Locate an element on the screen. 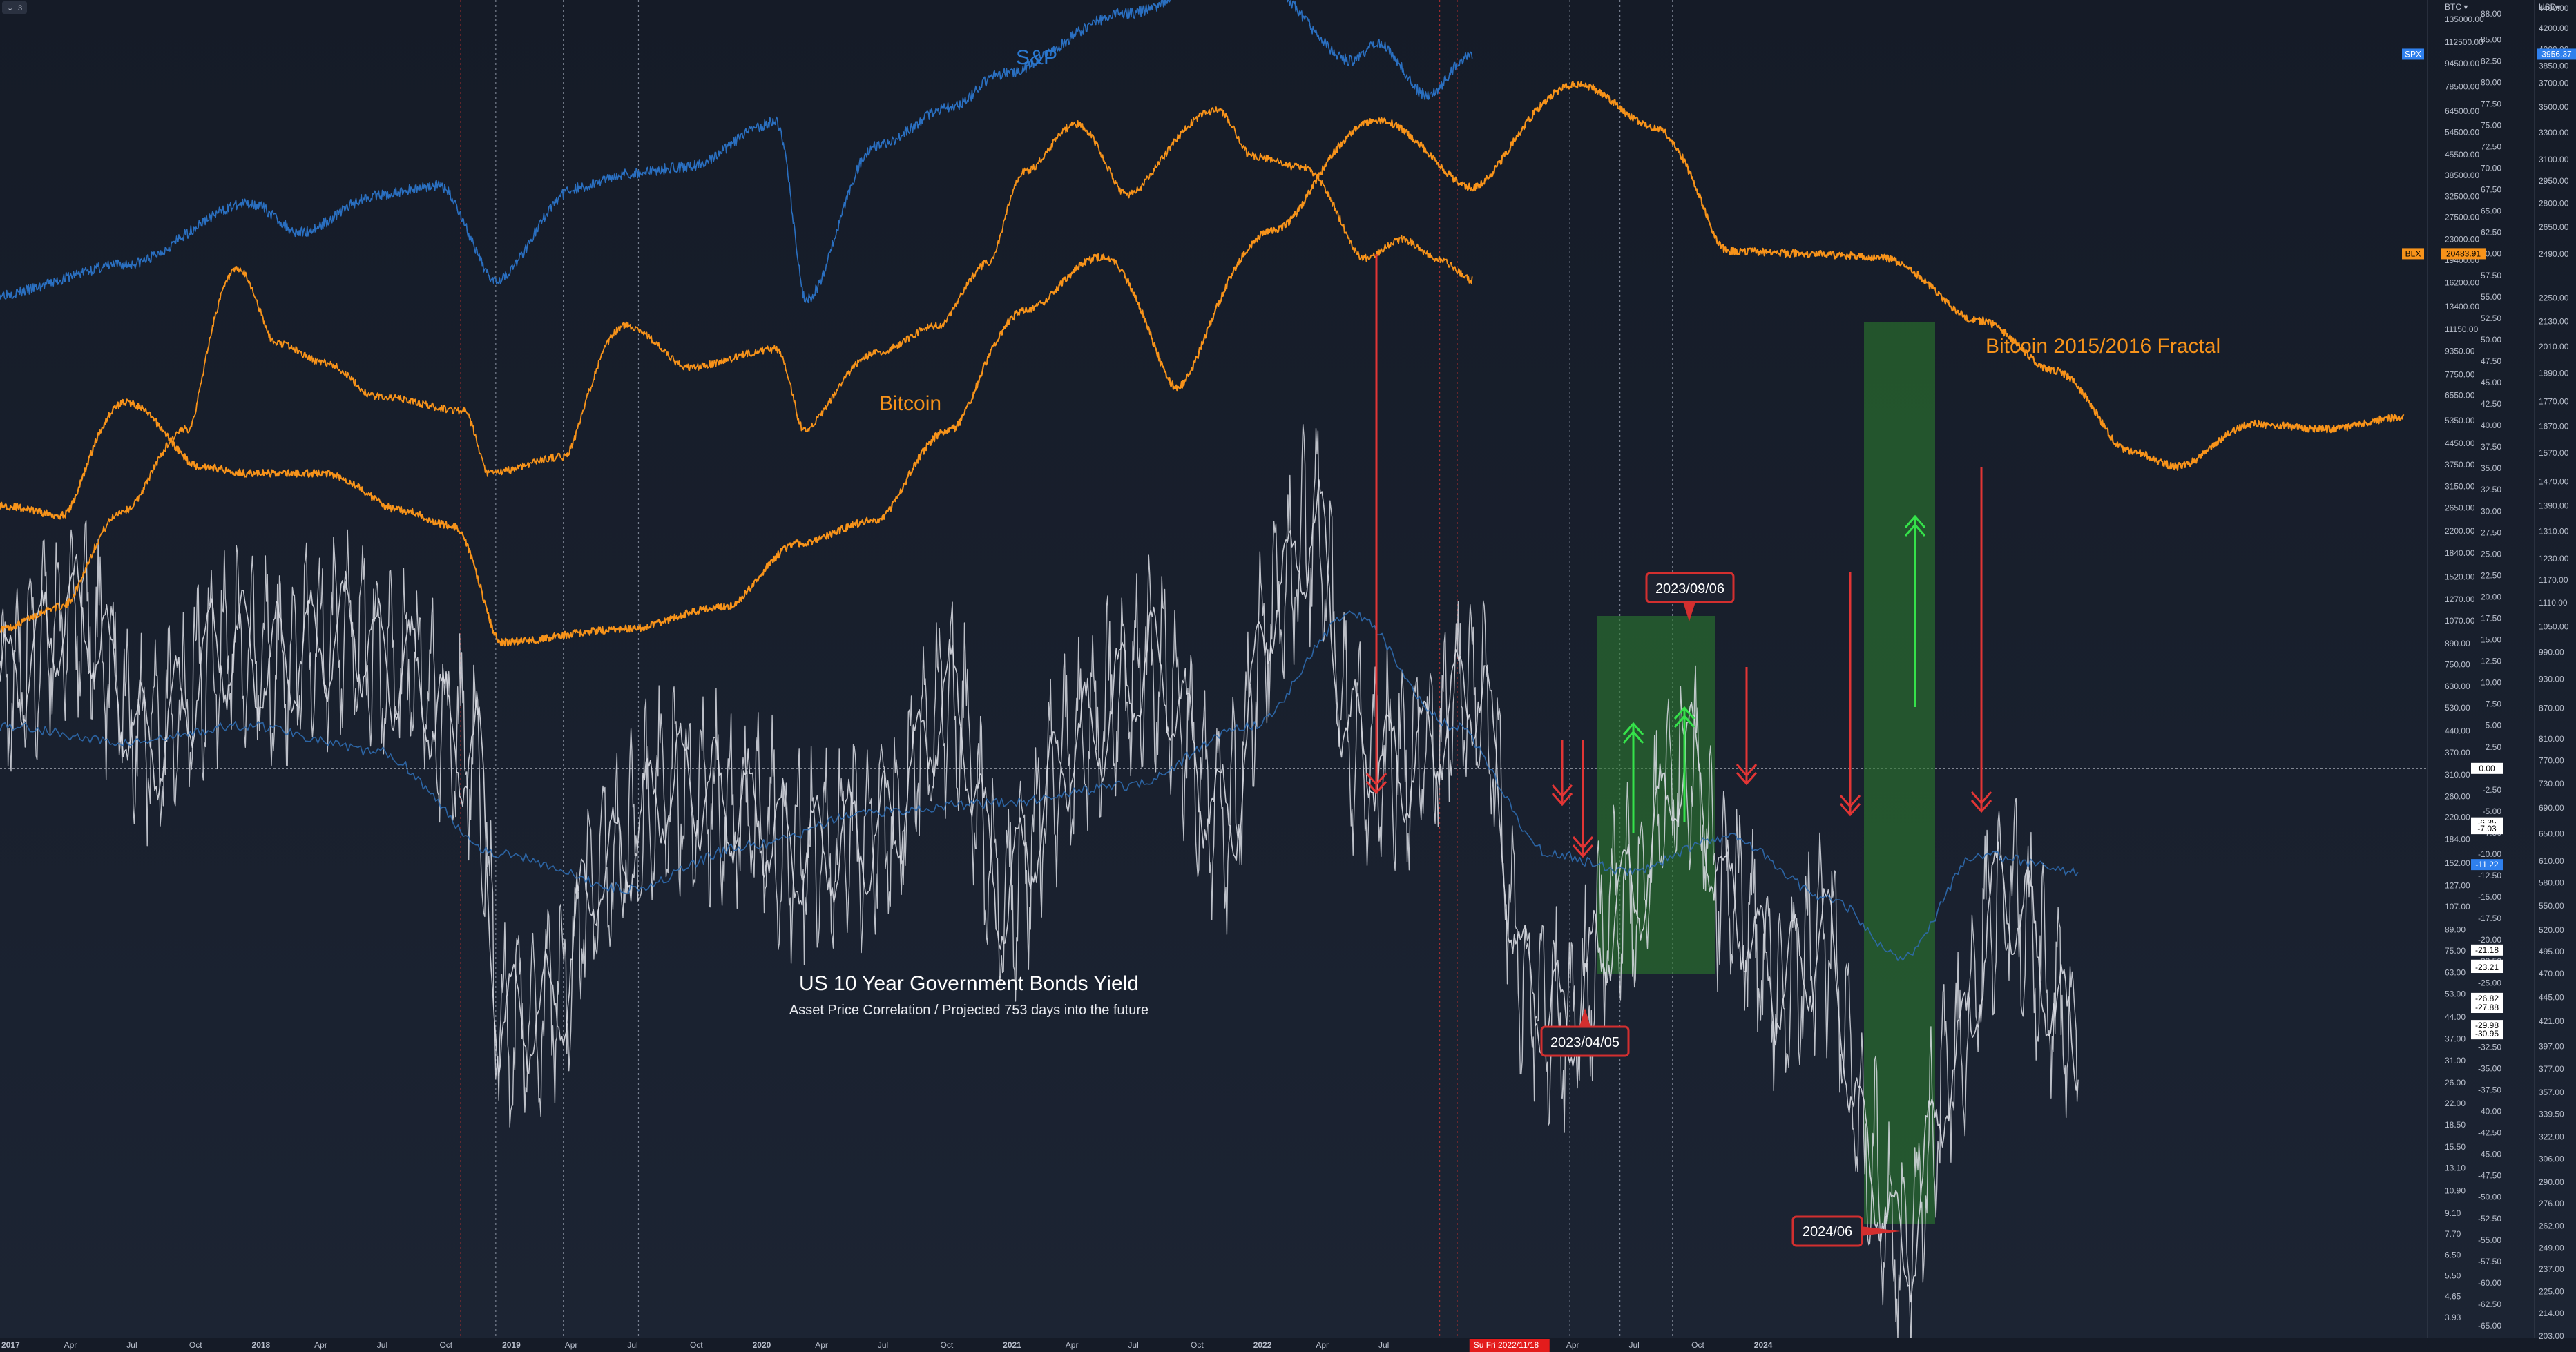  yield-tick-label: -52.50 is located at coordinates (2489, 1219).